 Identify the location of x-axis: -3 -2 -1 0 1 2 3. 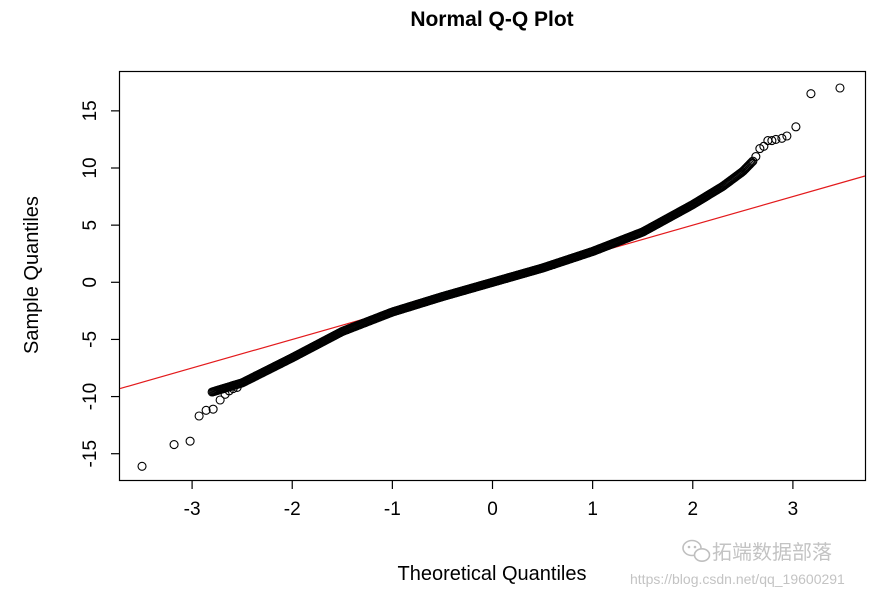
(491, 500).